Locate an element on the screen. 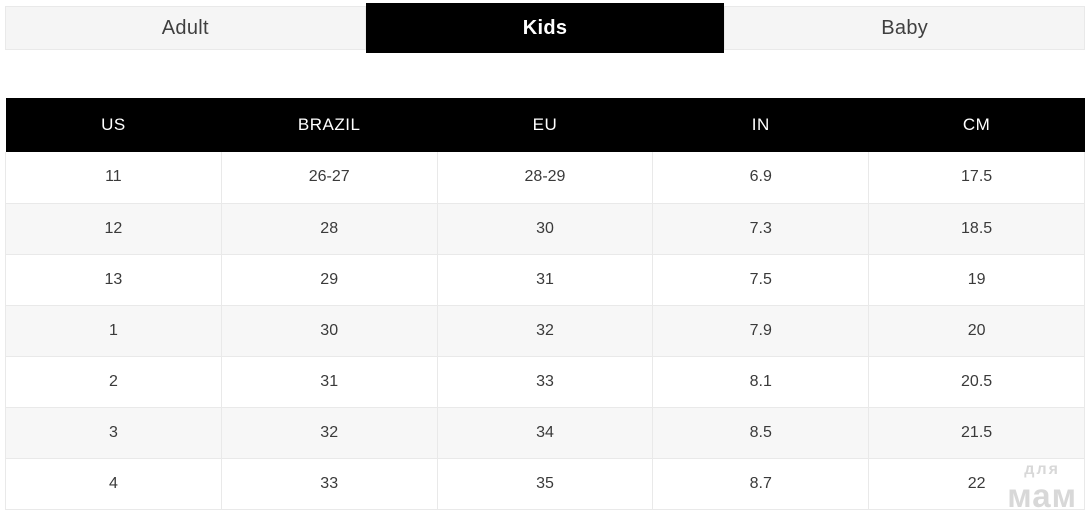 The height and width of the screenshot is (518, 1091). cell-brazil: 29 is located at coordinates (329, 280).